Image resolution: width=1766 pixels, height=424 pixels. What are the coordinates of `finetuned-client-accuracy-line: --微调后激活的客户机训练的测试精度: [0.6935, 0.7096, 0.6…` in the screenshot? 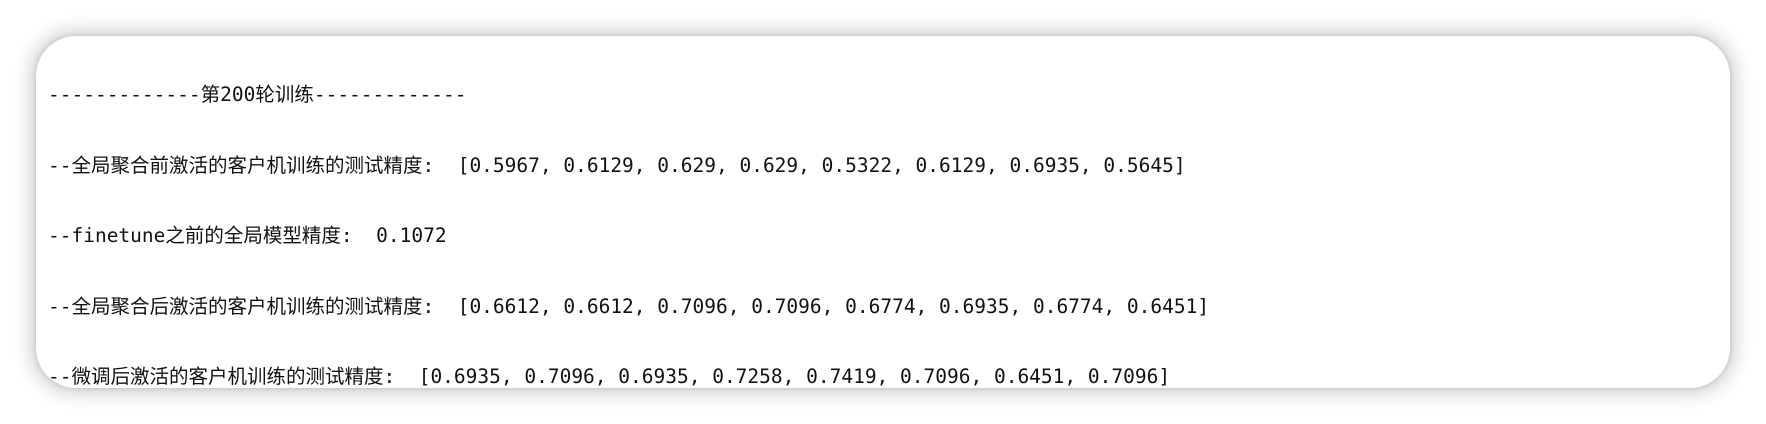 It's located at (609, 376).